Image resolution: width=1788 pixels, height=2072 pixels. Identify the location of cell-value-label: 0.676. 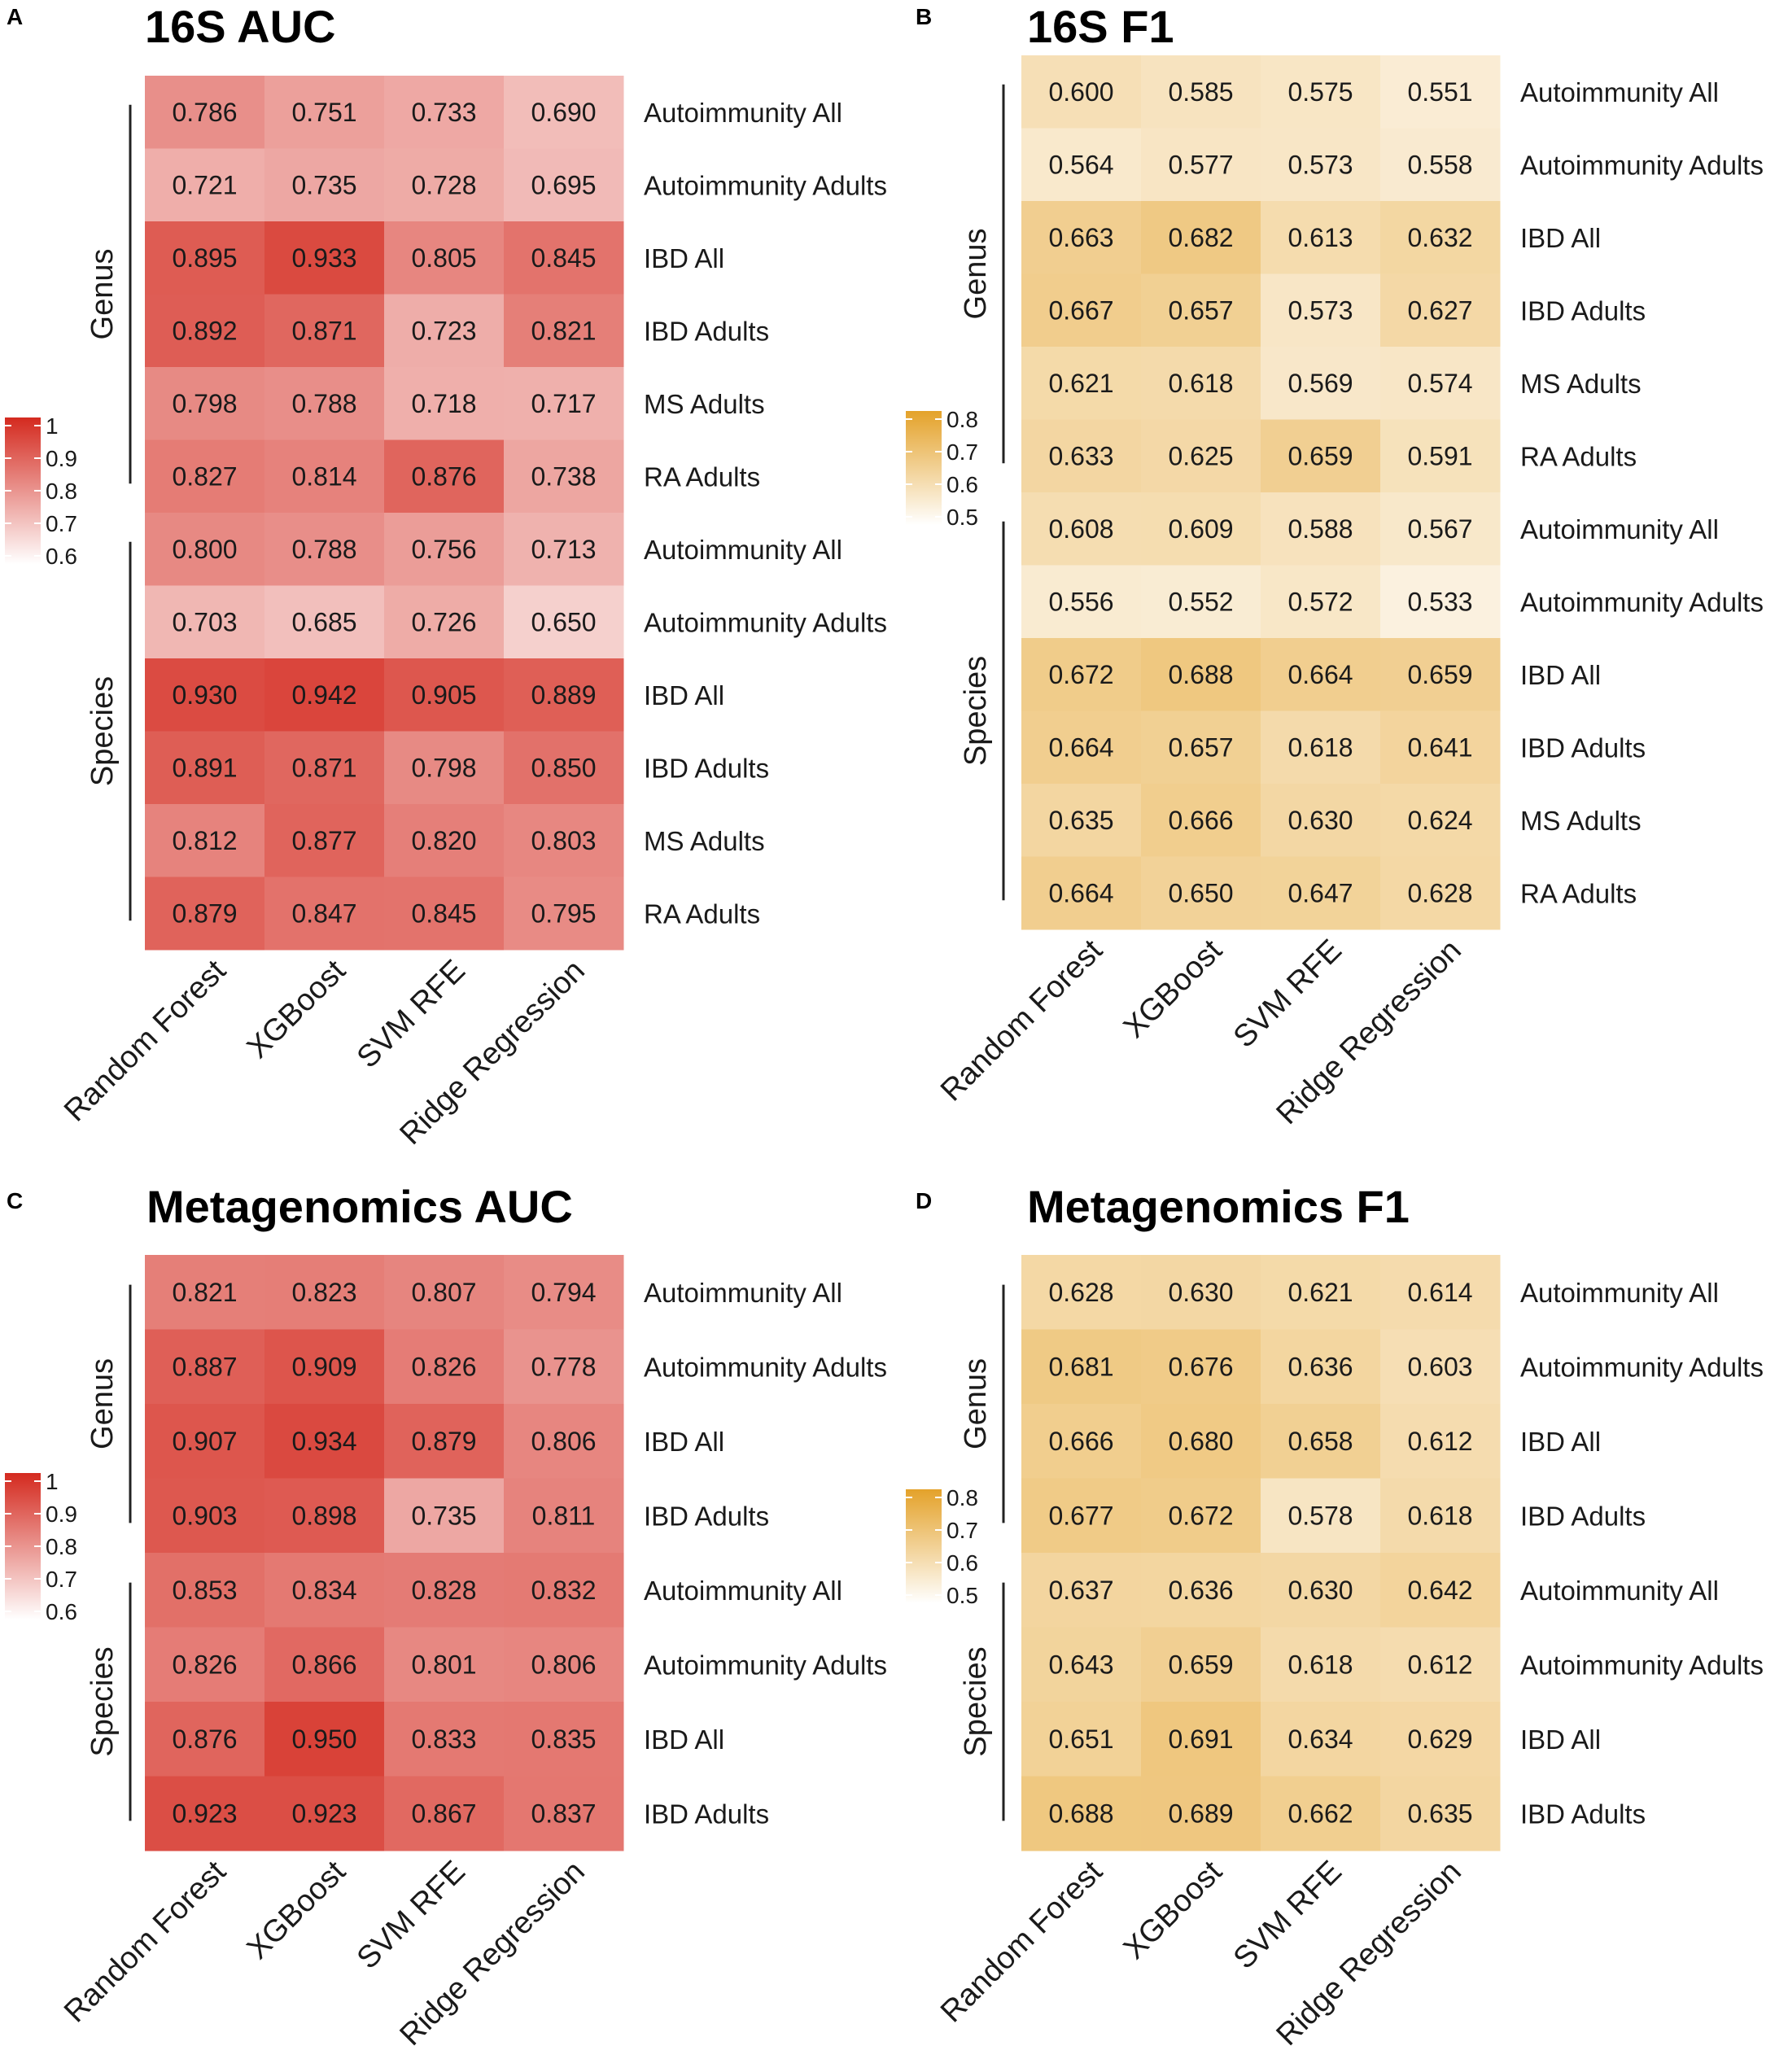
(1200, 1366).